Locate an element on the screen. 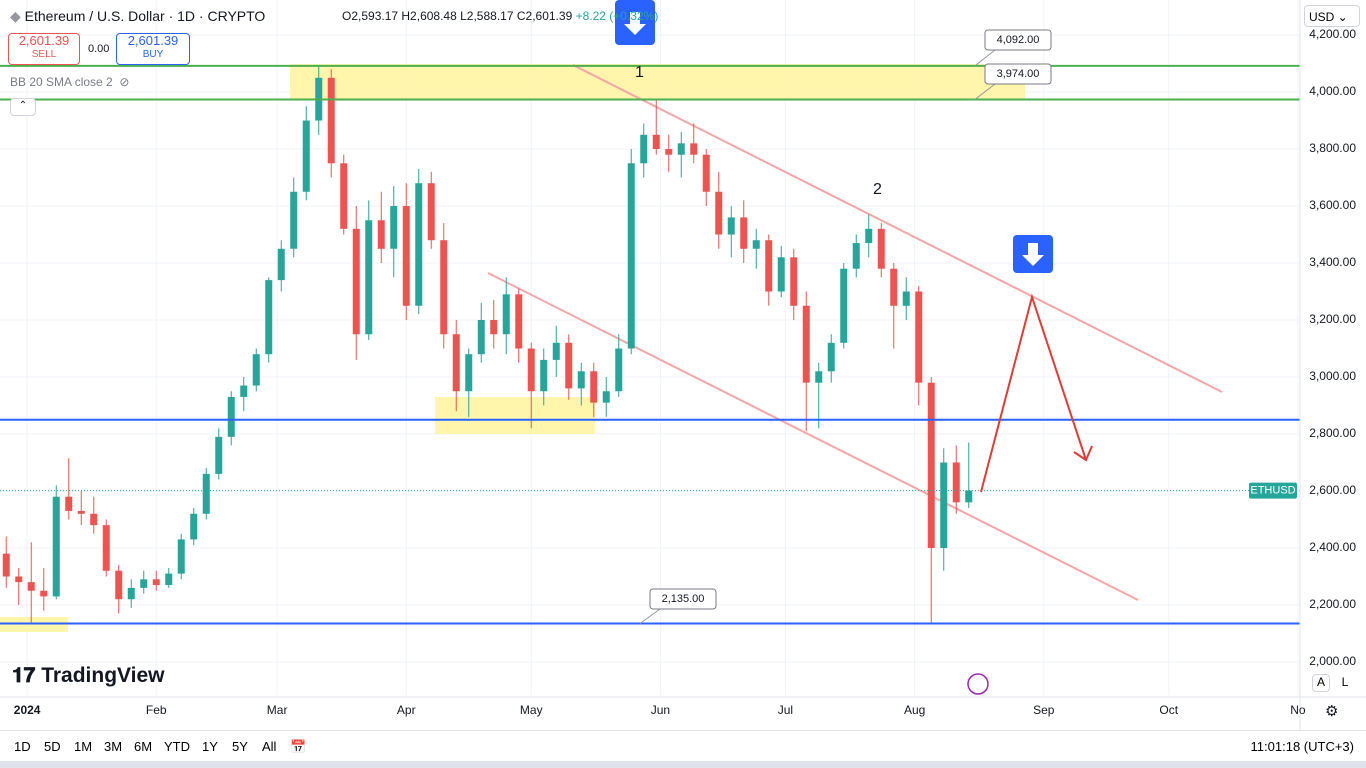 The width and height of the screenshot is (1366, 768). currency-select: USD ⌄ is located at coordinates (1332, 16).